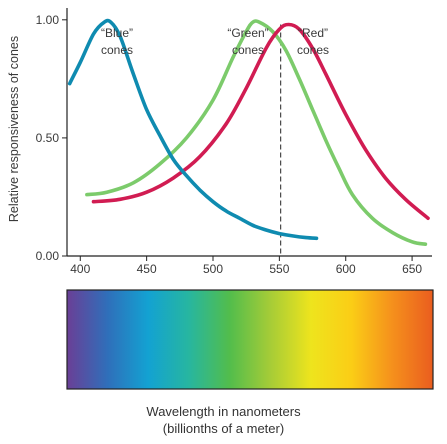 The height and width of the screenshot is (444, 447). I want to click on blue-cones-label-line2: cones, so click(117, 50).